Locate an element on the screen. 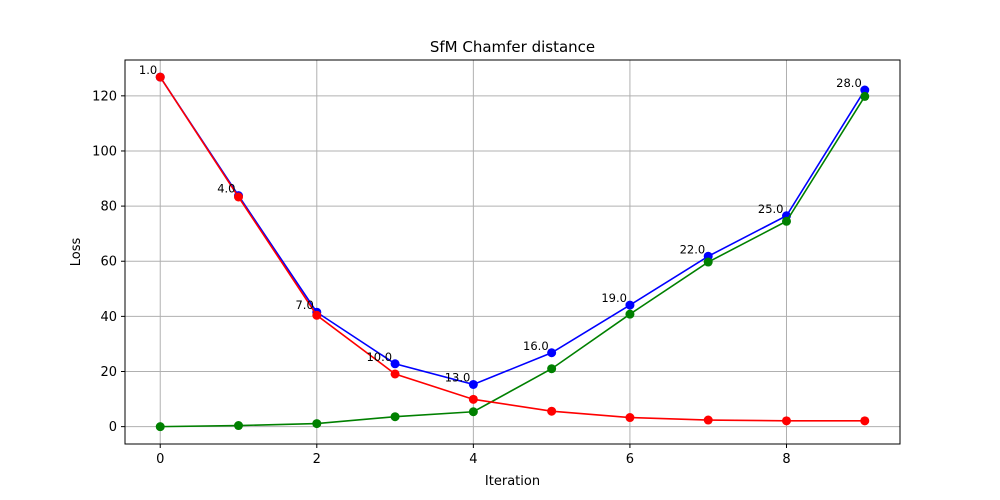  point-annotation: 7.0 is located at coordinates (304, 305).